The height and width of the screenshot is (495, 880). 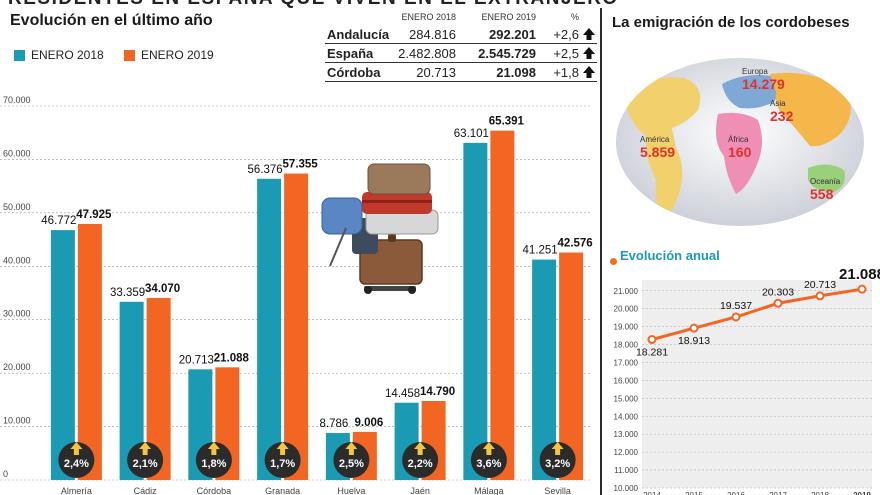 What do you see at coordinates (350, 53) in the screenshot?
I see `table-cell-name: España` at bounding box center [350, 53].